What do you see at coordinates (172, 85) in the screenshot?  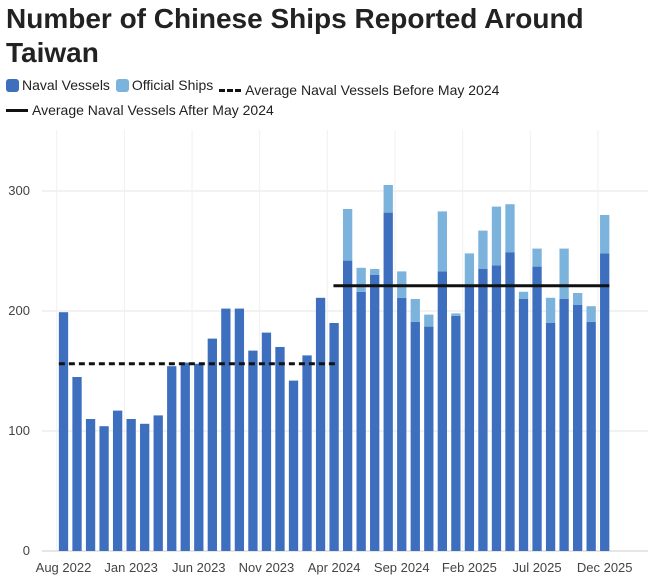 I see `legend-label-official-ships: Official Ships` at bounding box center [172, 85].